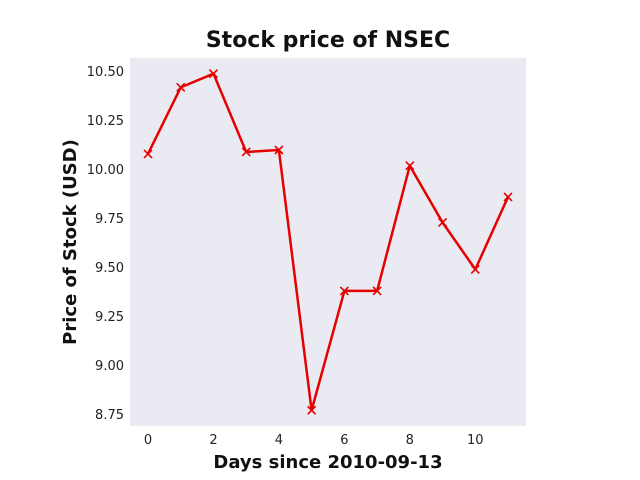 Image resolution: width=640 pixels, height=480 pixels. I want to click on y-axis-ticks: 8.75 9.00 9.25 9.50 9.75 10.00 10.25 10.50, so click(105, 244).